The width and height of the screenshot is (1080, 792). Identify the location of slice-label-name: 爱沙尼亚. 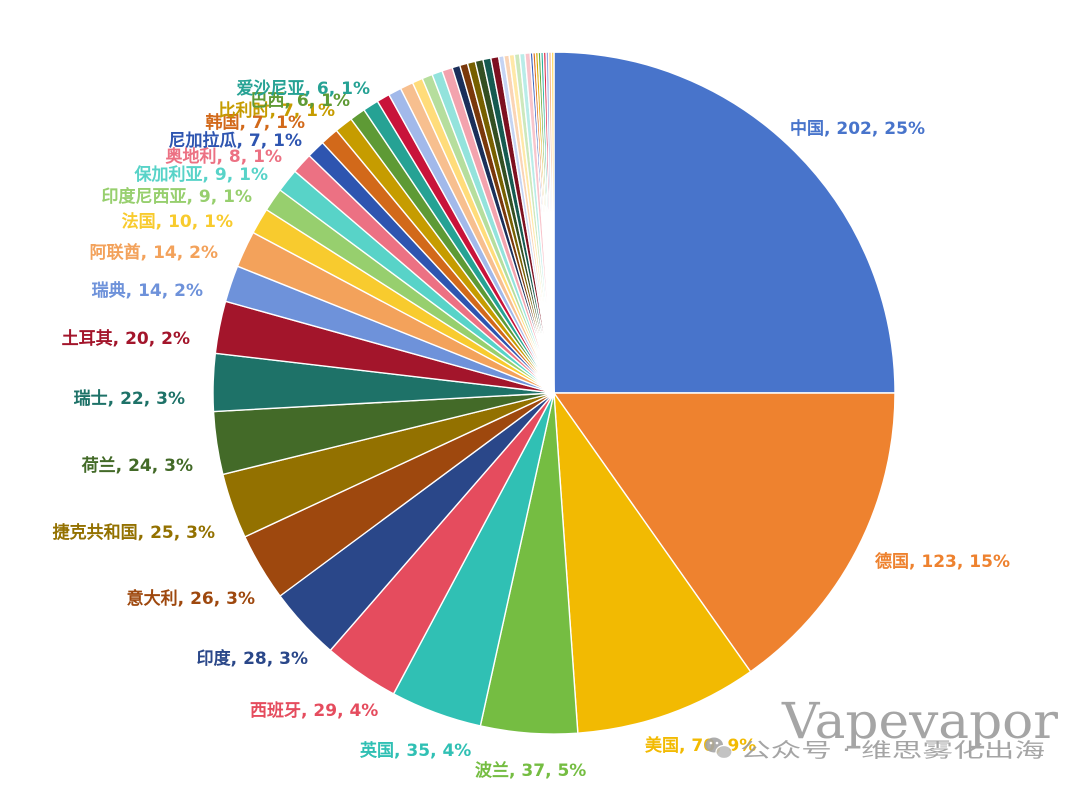
(271, 88).